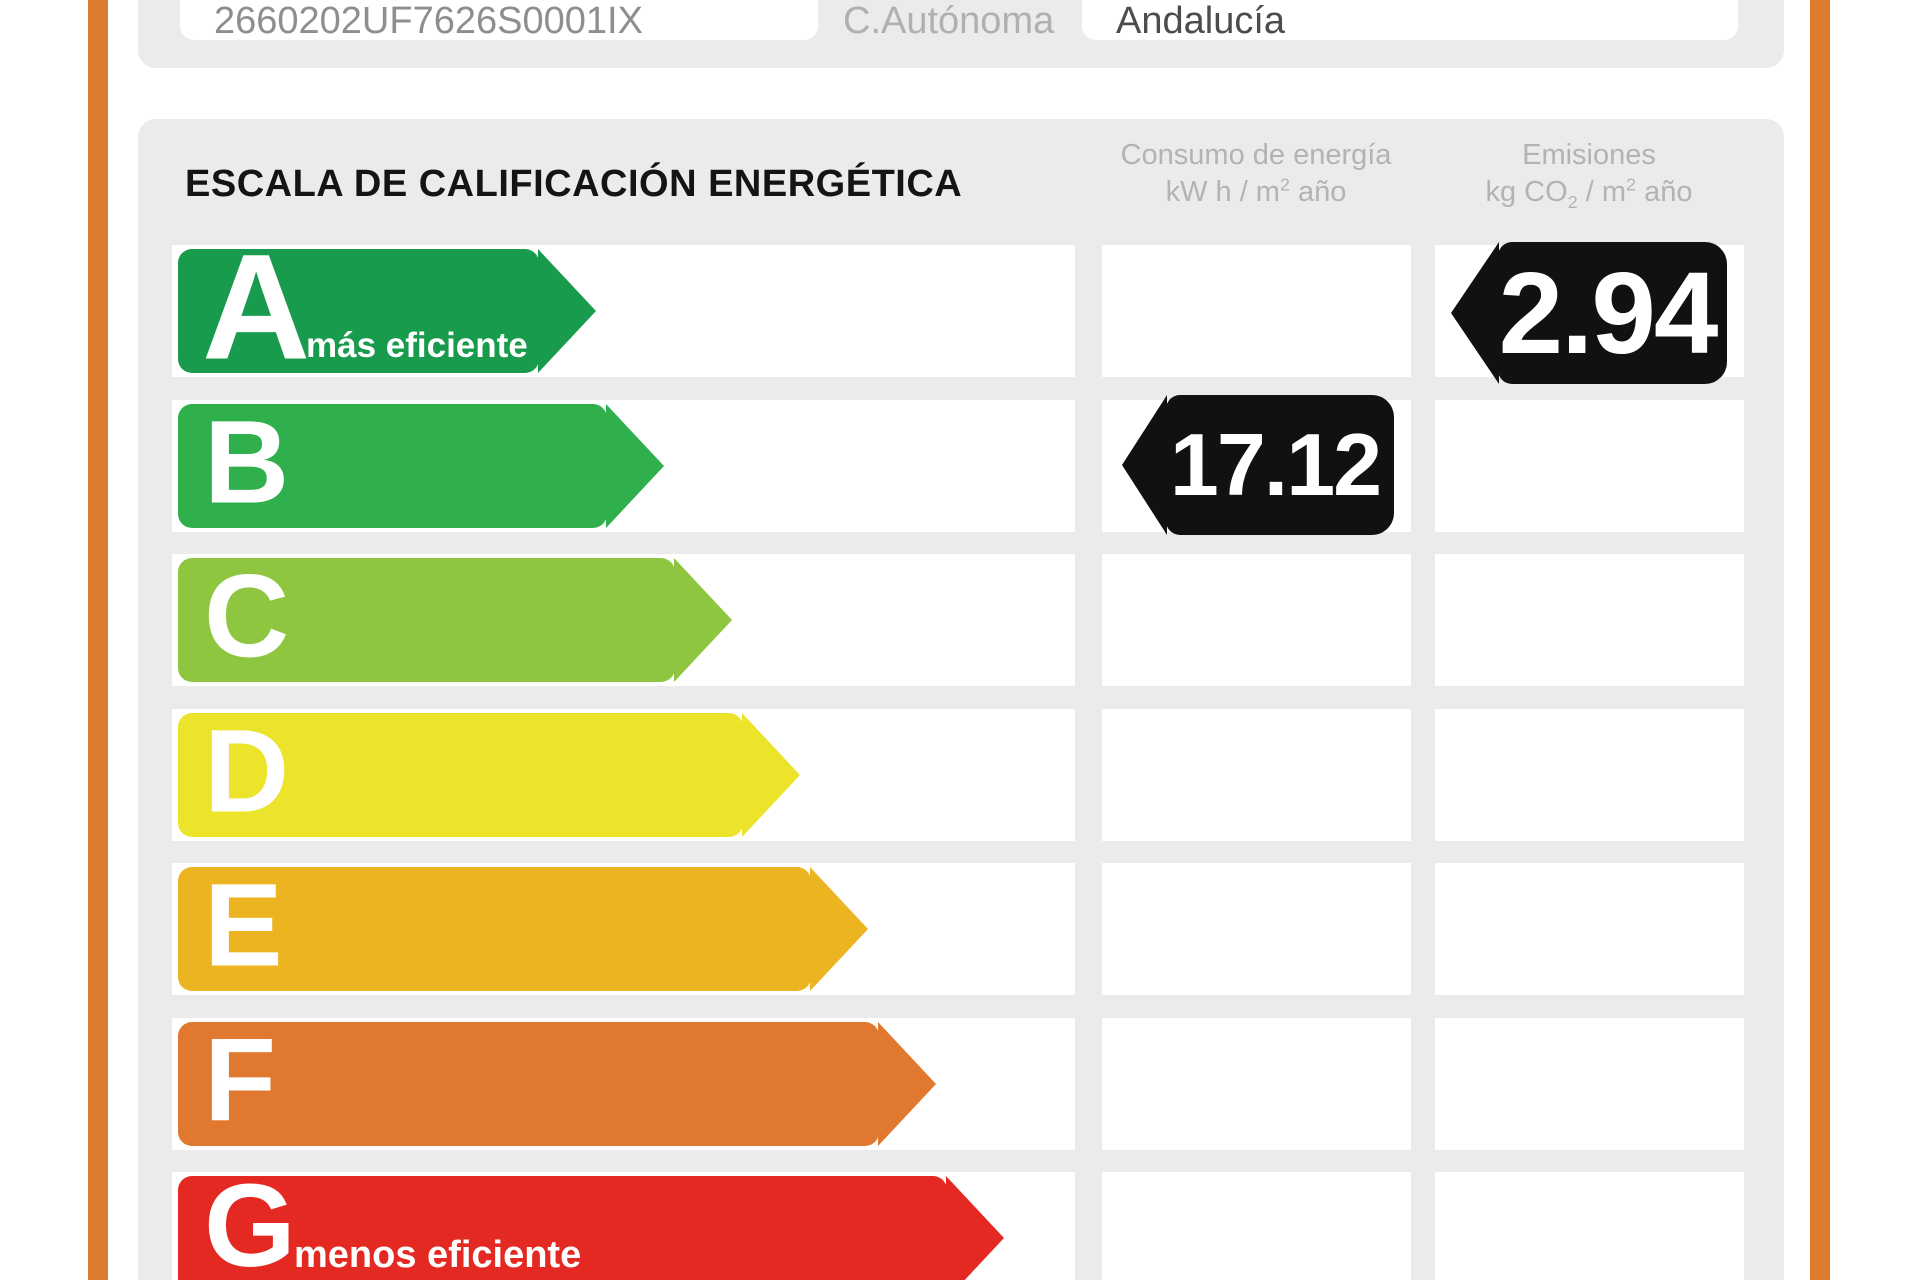  What do you see at coordinates (1608, 313) in the screenshot?
I see `emissions-value: 2.94` at bounding box center [1608, 313].